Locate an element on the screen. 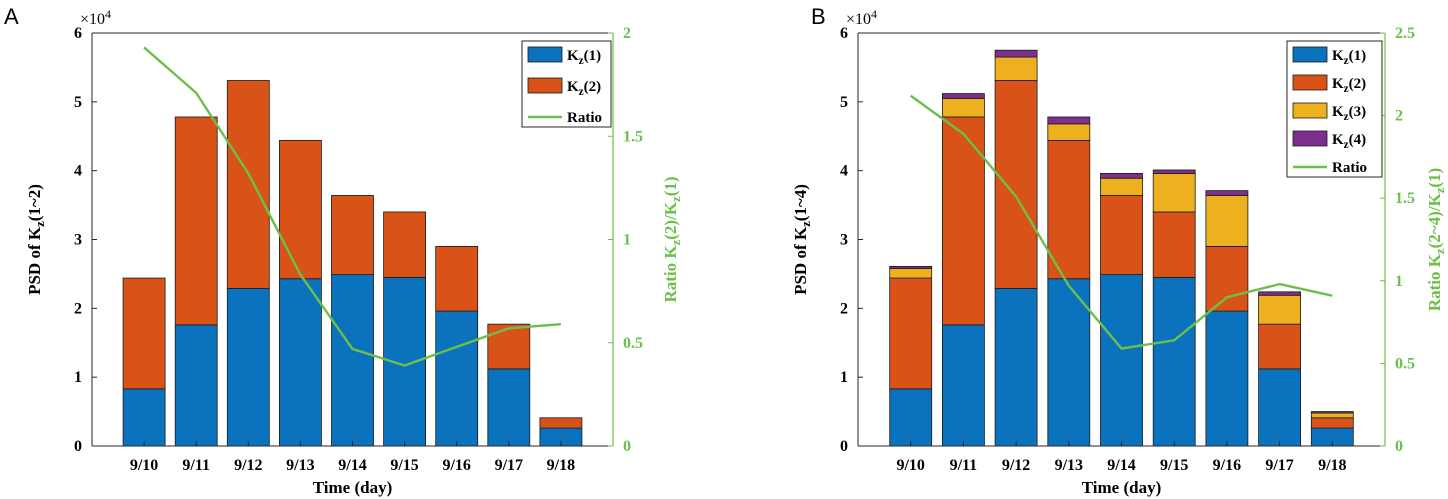 The image size is (1448, 499). ratio-axis-label: Ratio Kz(2~4)/Kz(1) is located at coordinates (1436, 239).